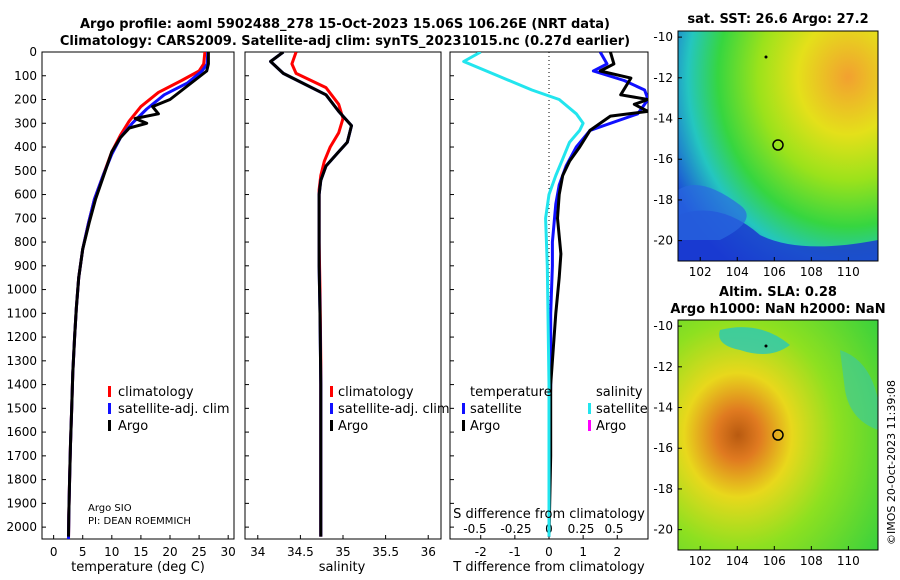 The height and width of the screenshot is (580, 900). Describe the element at coordinates (21, 456) in the screenshot. I see `depth-tick-label: 1700` at that location.